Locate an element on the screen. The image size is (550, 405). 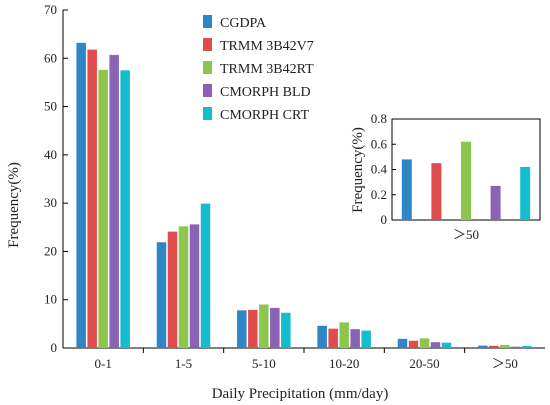
y-axis-label: Frequency(%) is located at coordinates (14, 205).